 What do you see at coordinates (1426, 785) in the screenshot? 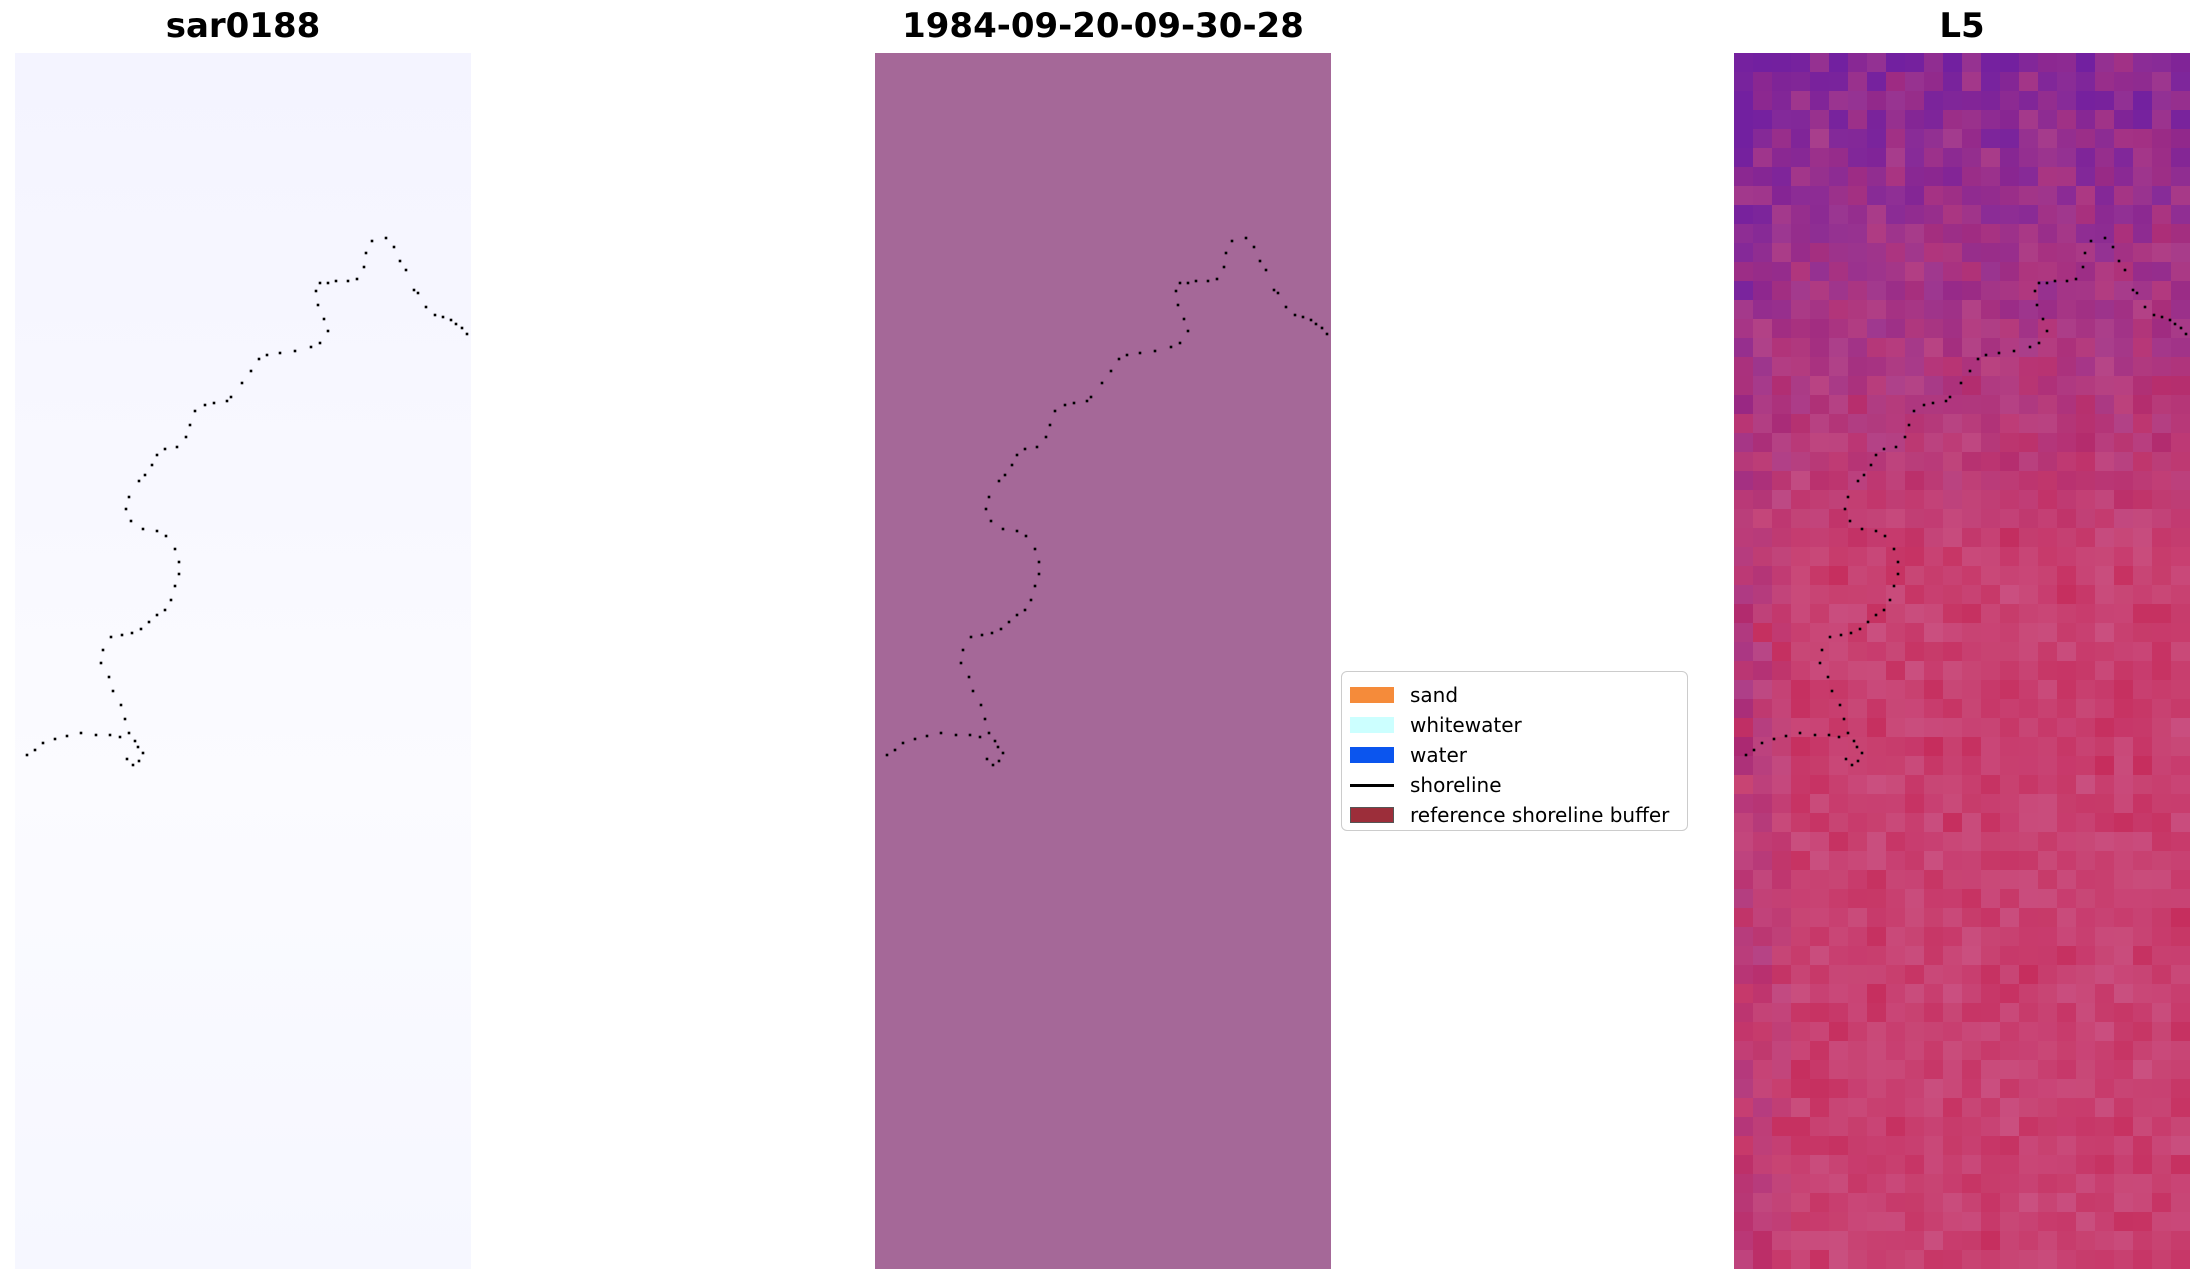
I see `legend-item-shoreline: shoreline` at bounding box center [1426, 785].